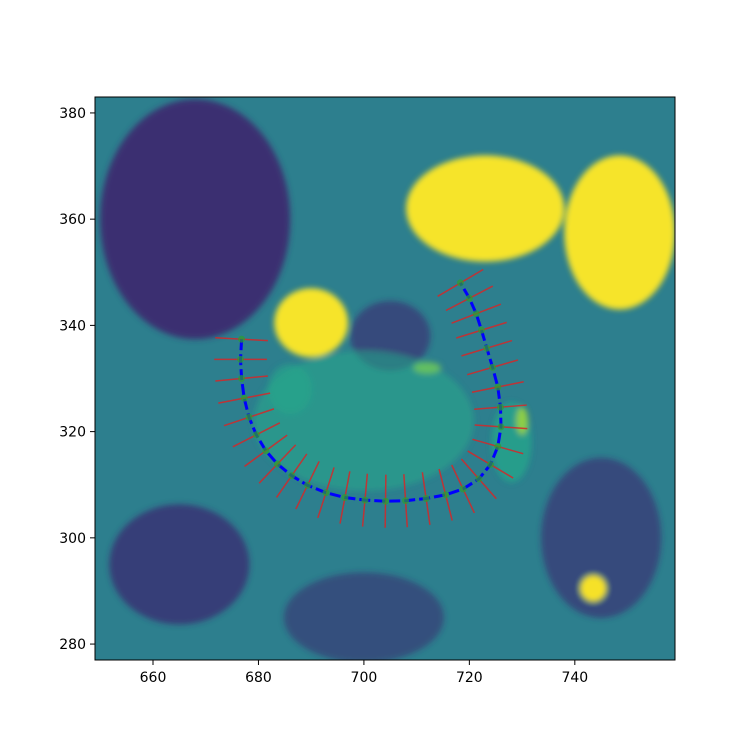  I want to click on y-tick-label-320: 320, so click(72, 433).